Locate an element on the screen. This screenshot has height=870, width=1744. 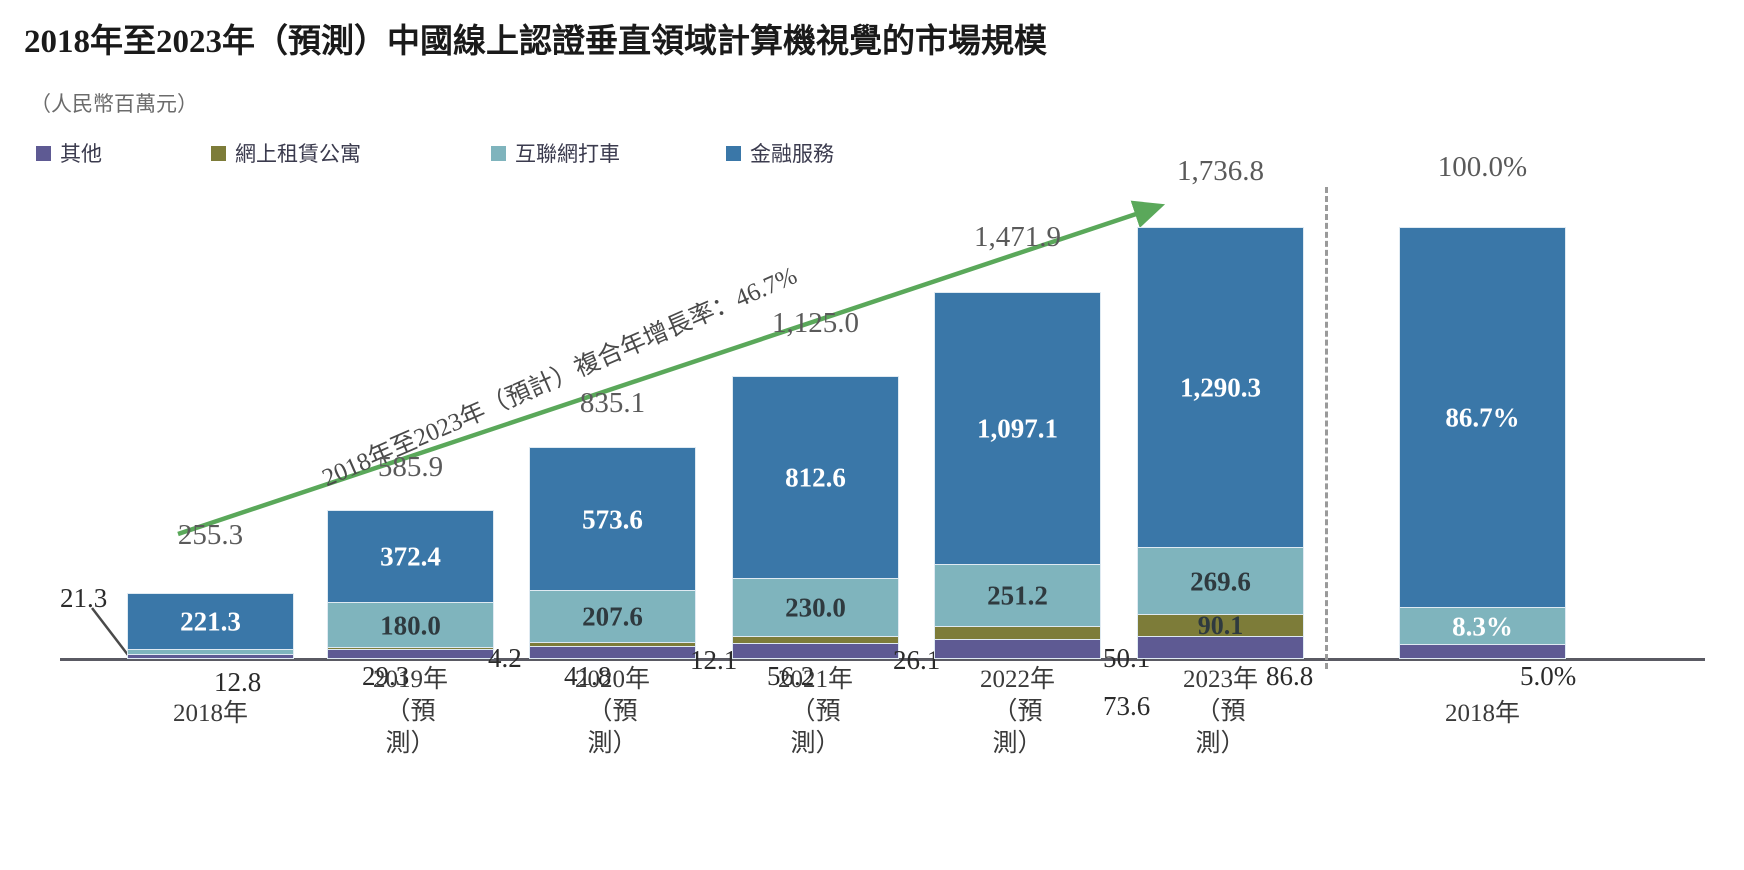
segment-finance-2018-percent: 86.7% is located at coordinates (1482, 418).